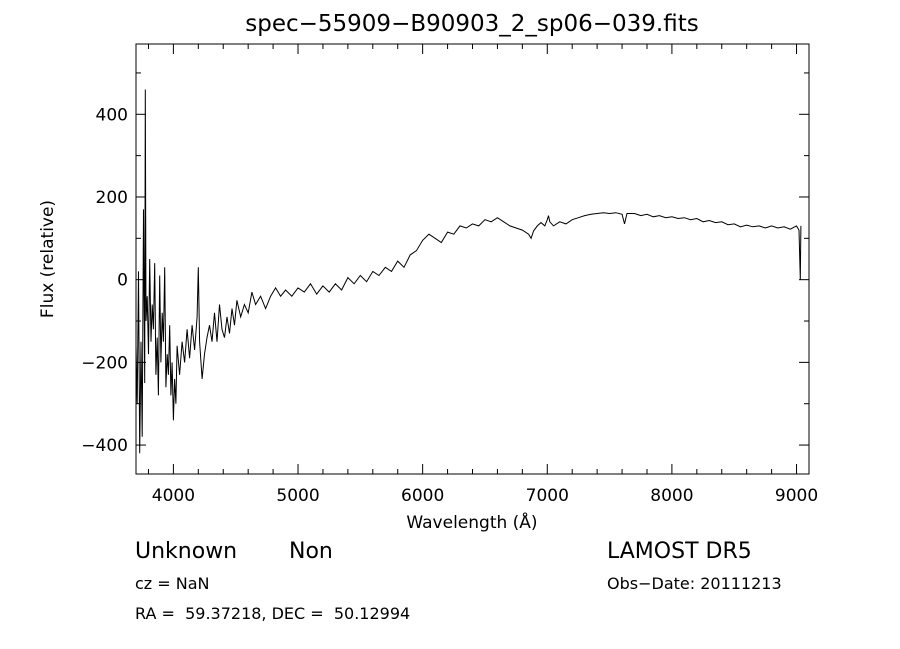  Describe the element at coordinates (172, 583) in the screenshot. I see `redshift-readout: cz = NaN` at that location.